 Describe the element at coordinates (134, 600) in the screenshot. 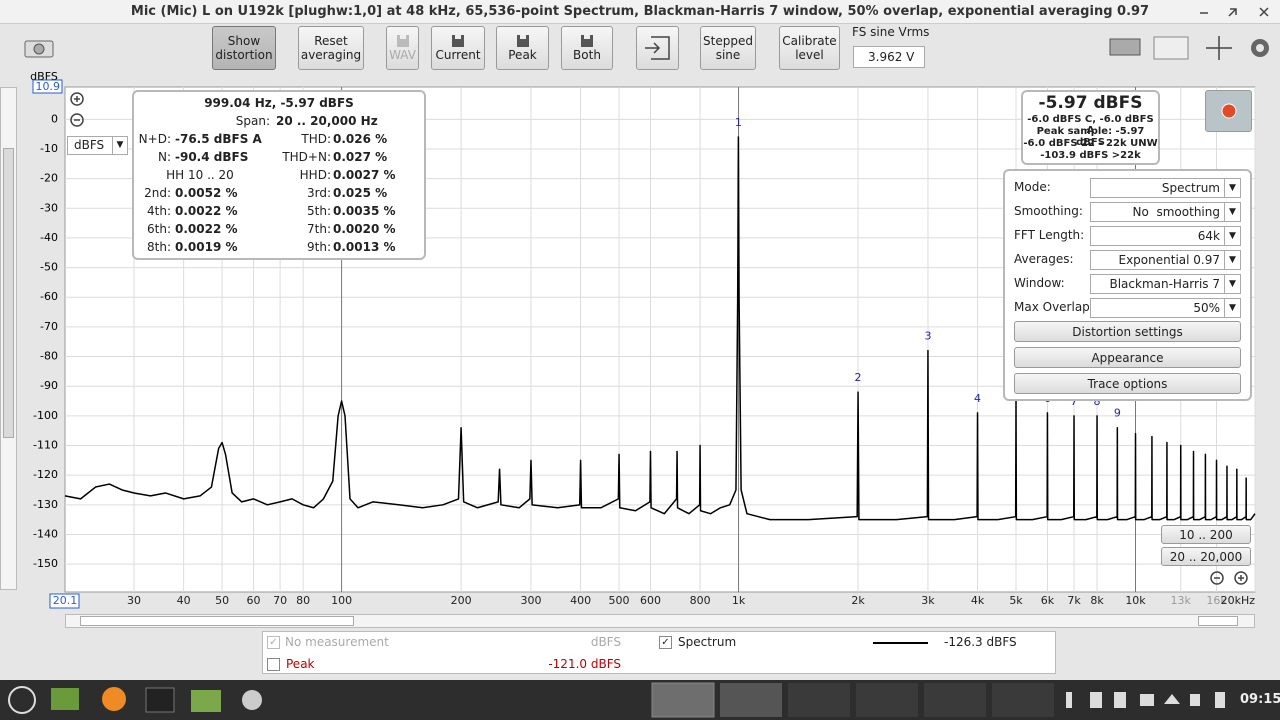

I see `x-tick-label: 30` at that location.